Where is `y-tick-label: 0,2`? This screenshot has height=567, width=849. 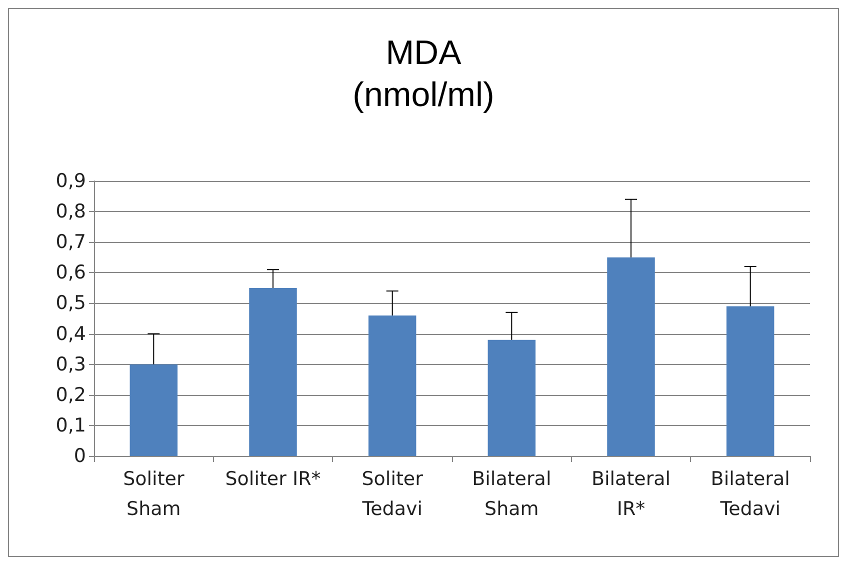
y-tick-label: 0,2 is located at coordinates (71, 395).